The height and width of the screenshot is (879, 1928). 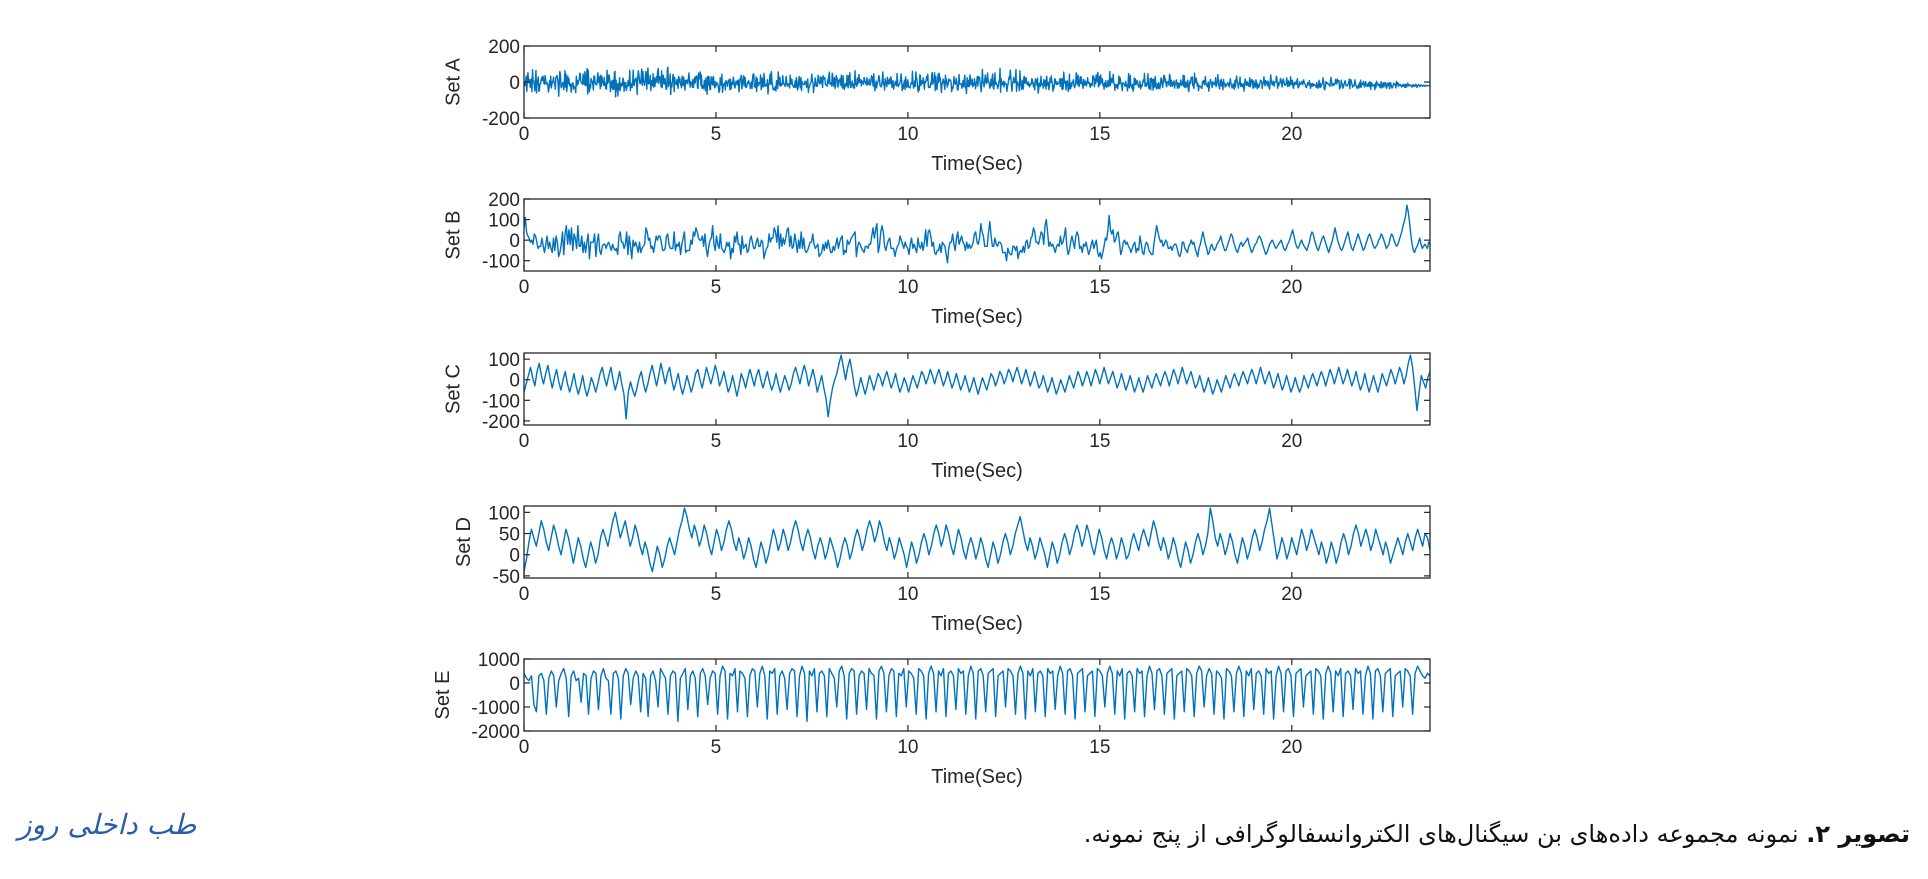 I want to click on subplot-5: 0 5 10 15 20 -2000 -1000 0 1000 Time(Sec) Set E, so click(x=931, y=719).